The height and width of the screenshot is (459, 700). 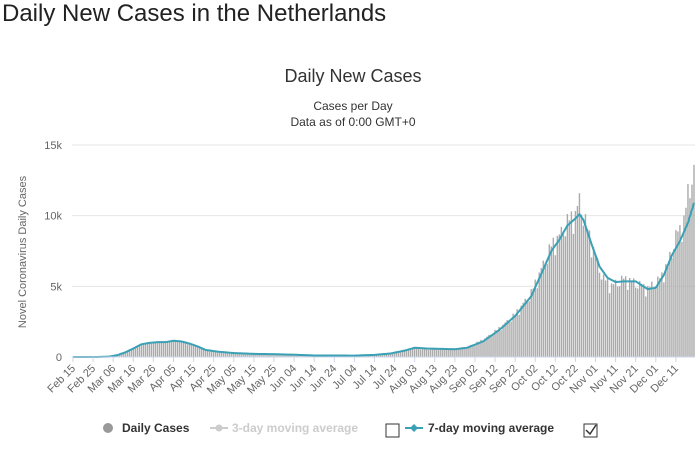 I want to click on legend-item-daily-cases: Daily Cases, so click(x=146, y=428).